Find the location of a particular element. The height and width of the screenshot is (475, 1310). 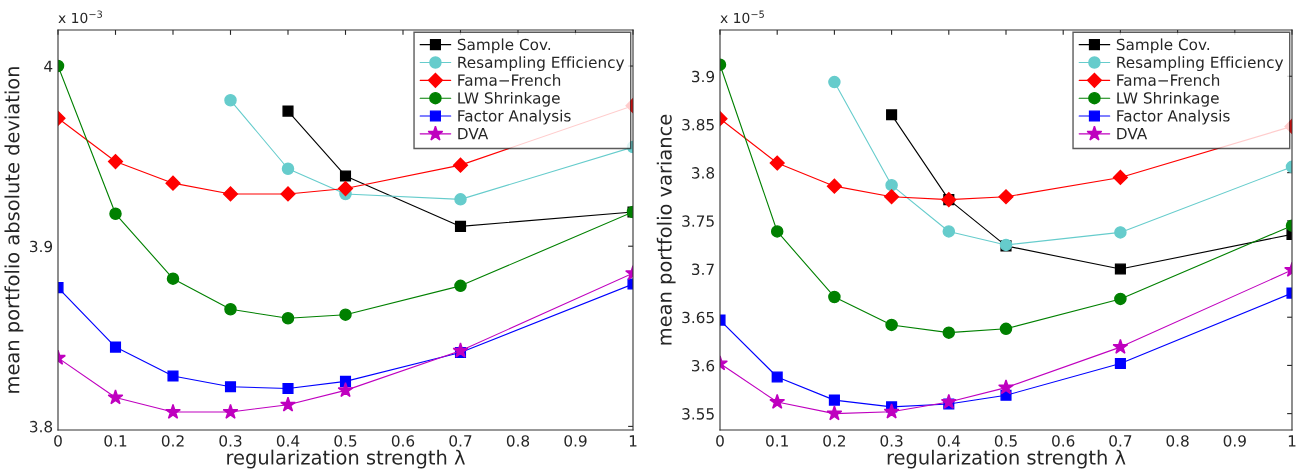

y-tick-label: 3.6 is located at coordinates (703, 365).